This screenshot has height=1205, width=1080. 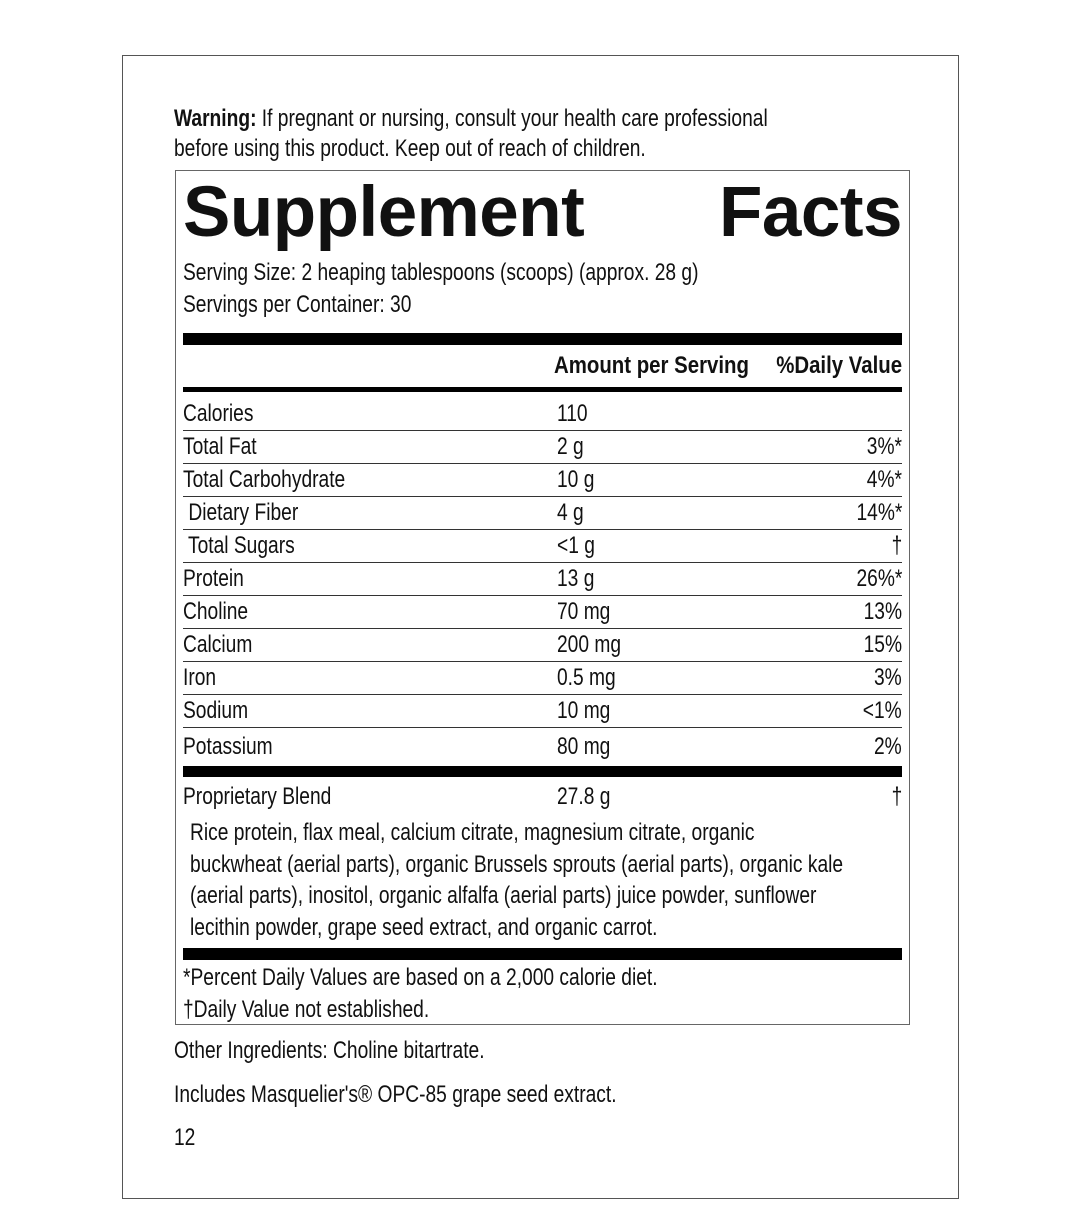 I want to click on nutrient-row: Total Carbohydrate 10 g 4%*, so click(x=542, y=480).